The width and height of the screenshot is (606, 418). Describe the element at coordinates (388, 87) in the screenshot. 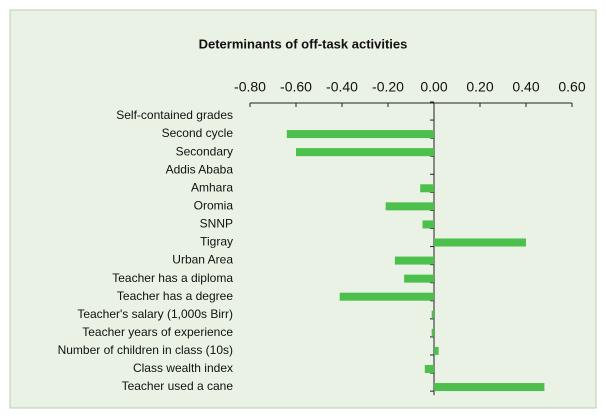

I see `x-tick-label: -0.20` at that location.